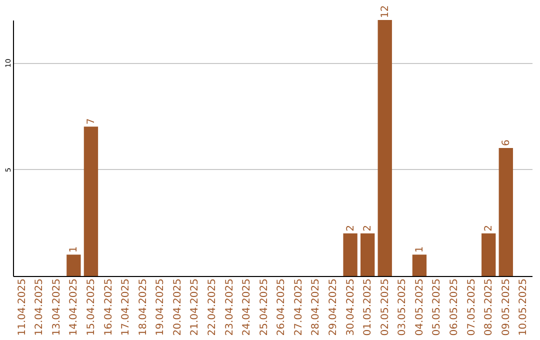 This screenshot has height=340, width=540. Describe the element at coordinates (108, 307) in the screenshot. I see `x-tick-label: 16.04.2025` at that location.